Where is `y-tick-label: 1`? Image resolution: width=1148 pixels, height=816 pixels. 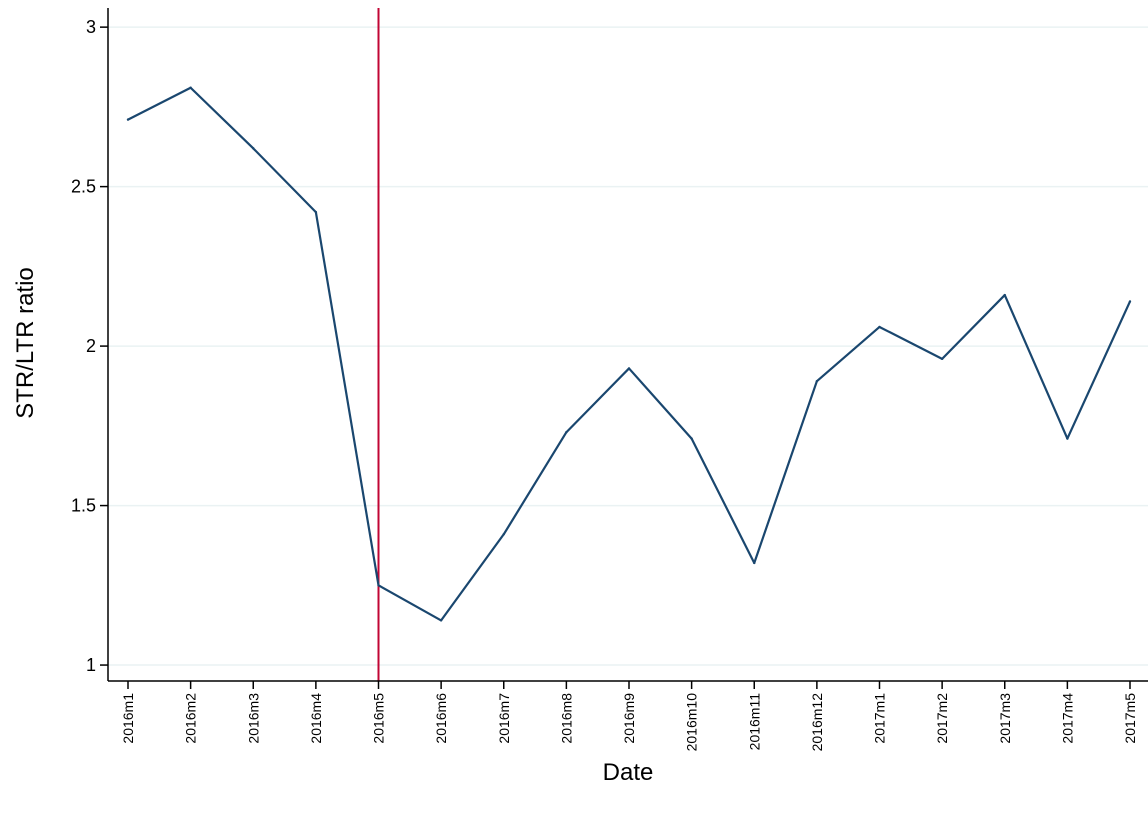
y-tick-label: 1 is located at coordinates (91, 665).